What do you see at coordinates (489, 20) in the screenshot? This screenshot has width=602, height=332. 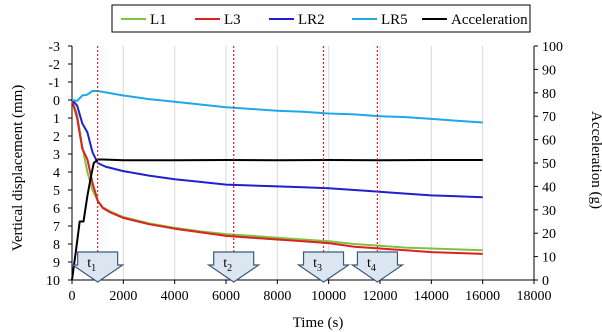 I see `legend-label-acceleration: Acceleration` at bounding box center [489, 20].